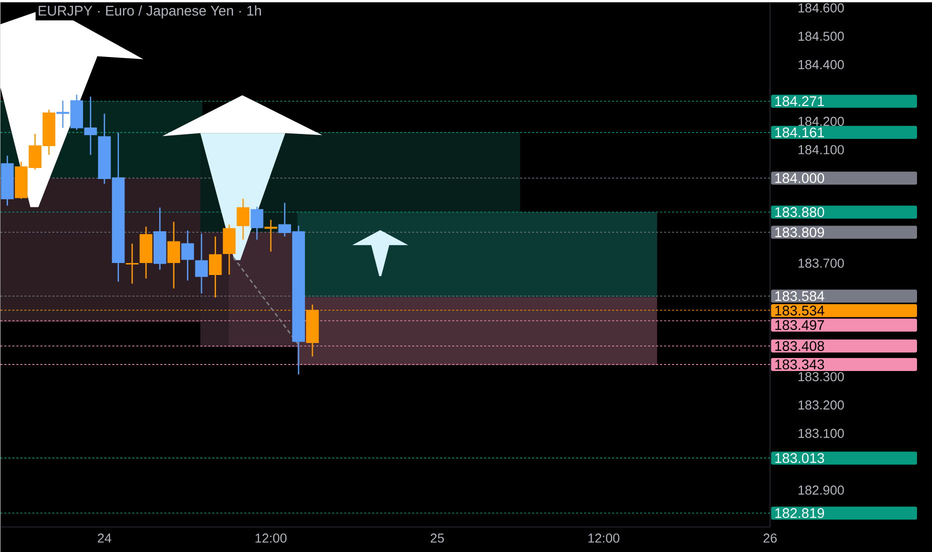 This screenshot has width=932, height=552. What do you see at coordinates (821, 377) in the screenshot?
I see `y-tick-label: 183.300` at bounding box center [821, 377].